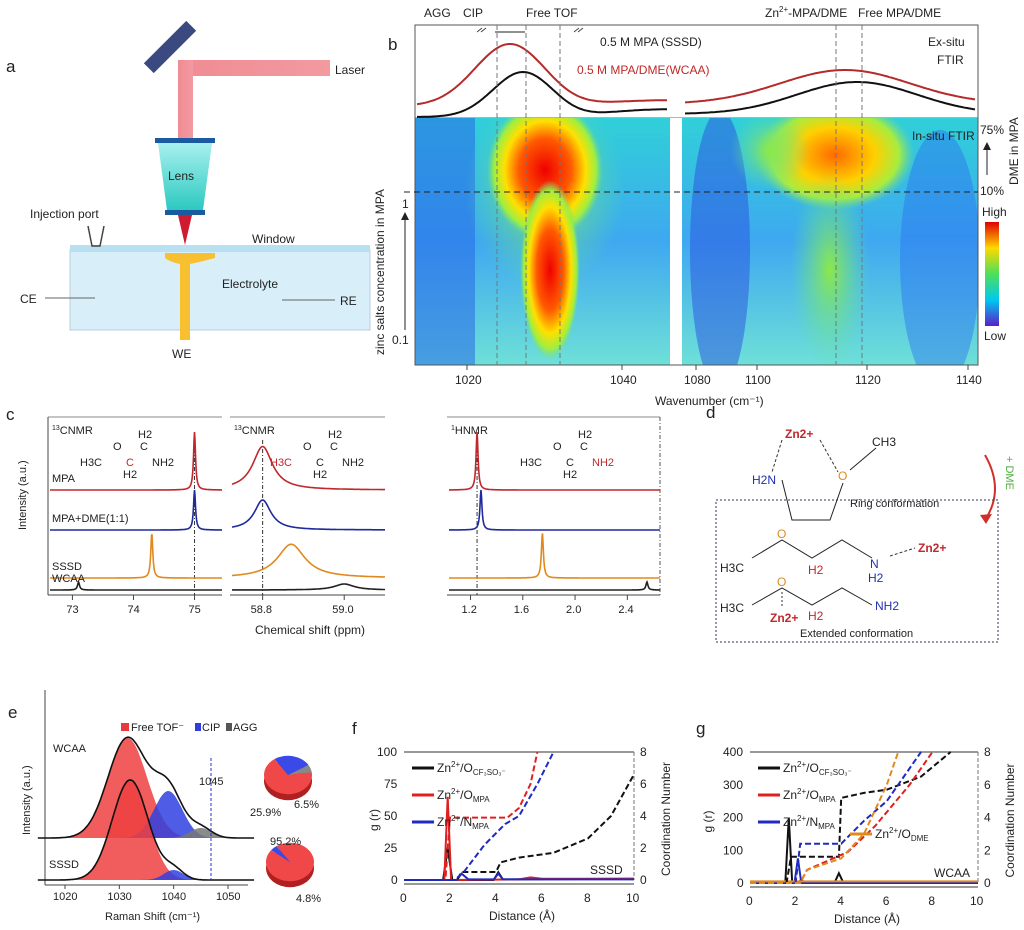 The image size is (1024, 930). I want to click on svg-text: NH2, so click(353, 463).